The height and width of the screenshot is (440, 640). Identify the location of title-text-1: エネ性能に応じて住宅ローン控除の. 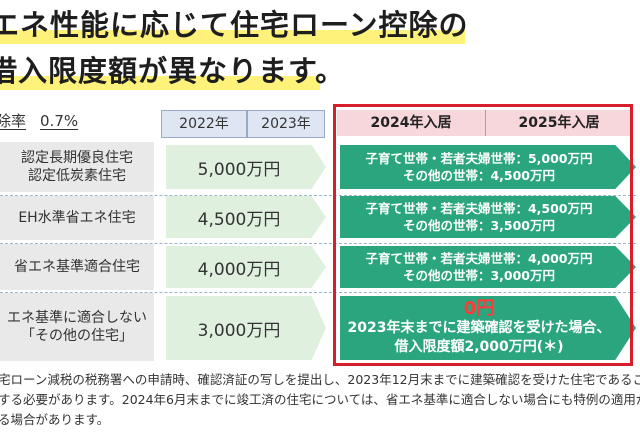
(234, 25).